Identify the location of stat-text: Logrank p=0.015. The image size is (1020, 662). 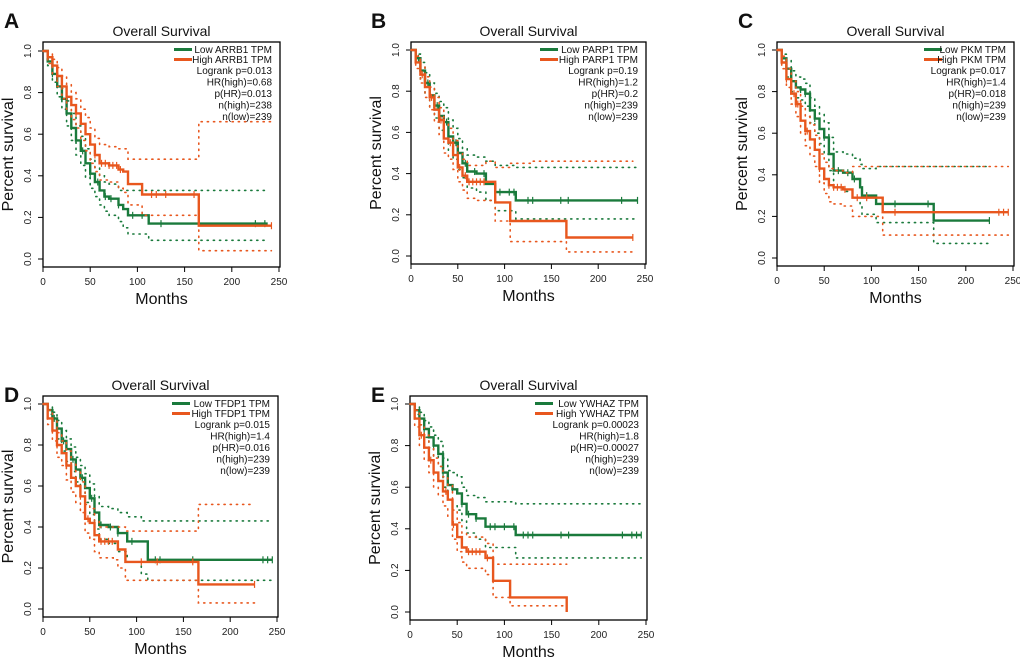
(233, 425).